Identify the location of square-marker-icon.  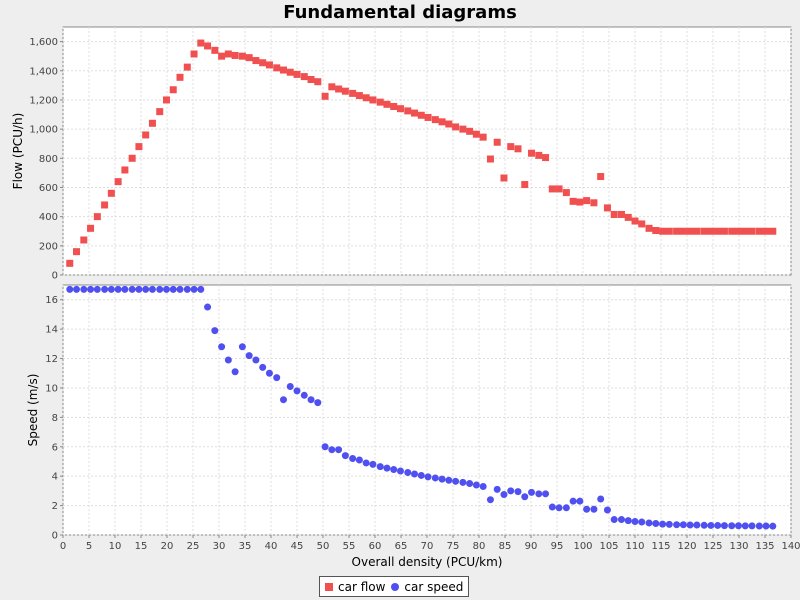
(329, 586).